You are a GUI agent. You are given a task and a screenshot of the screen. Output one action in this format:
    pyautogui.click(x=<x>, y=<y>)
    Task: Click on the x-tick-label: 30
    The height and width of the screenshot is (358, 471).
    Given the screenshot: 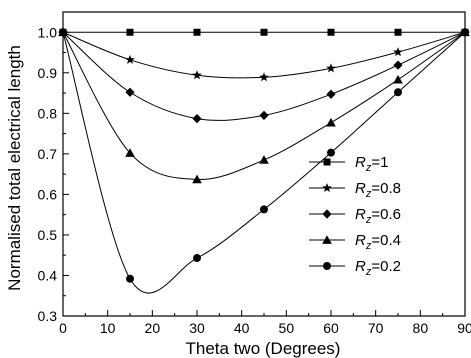 What is the action you would take?
    pyautogui.click(x=197, y=328)
    